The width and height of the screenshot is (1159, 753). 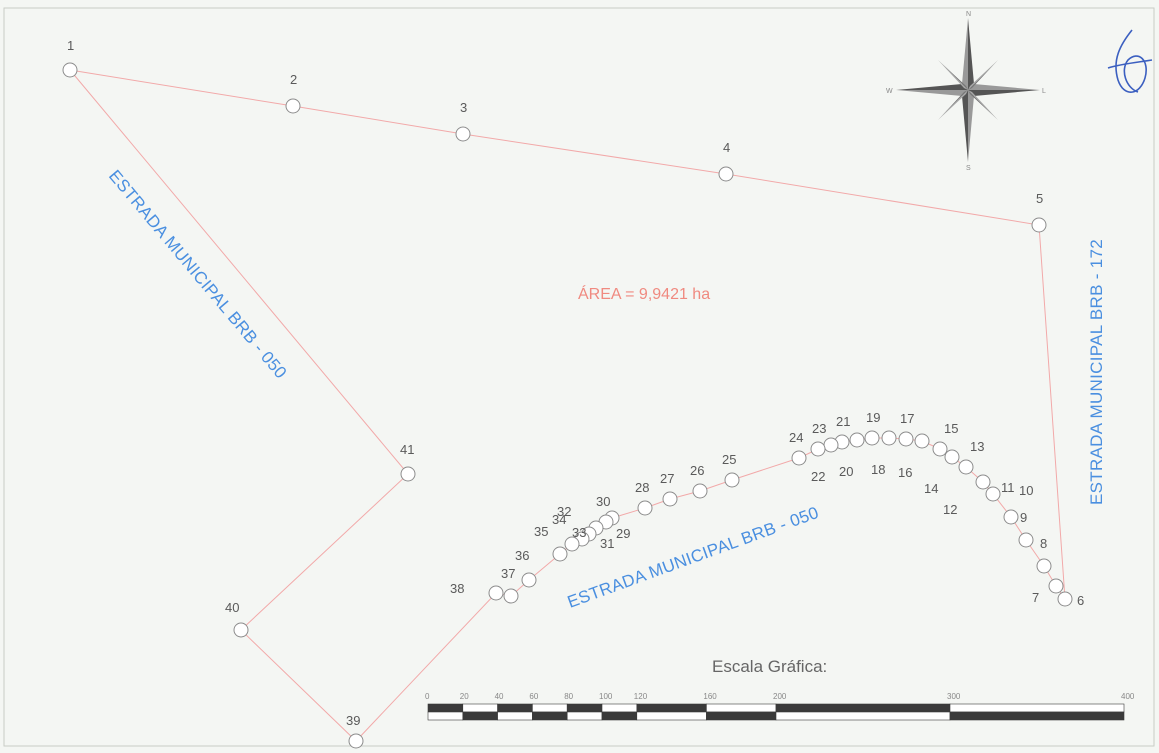 I want to click on vertex-label: 39, so click(x=353, y=720).